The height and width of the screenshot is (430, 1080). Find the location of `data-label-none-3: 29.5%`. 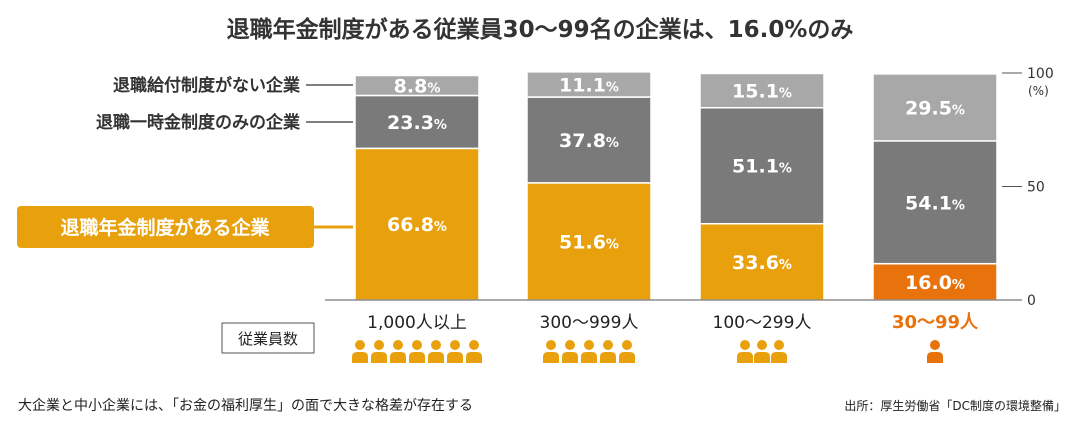

data-label-none-3: 29.5% is located at coordinates (935, 108).